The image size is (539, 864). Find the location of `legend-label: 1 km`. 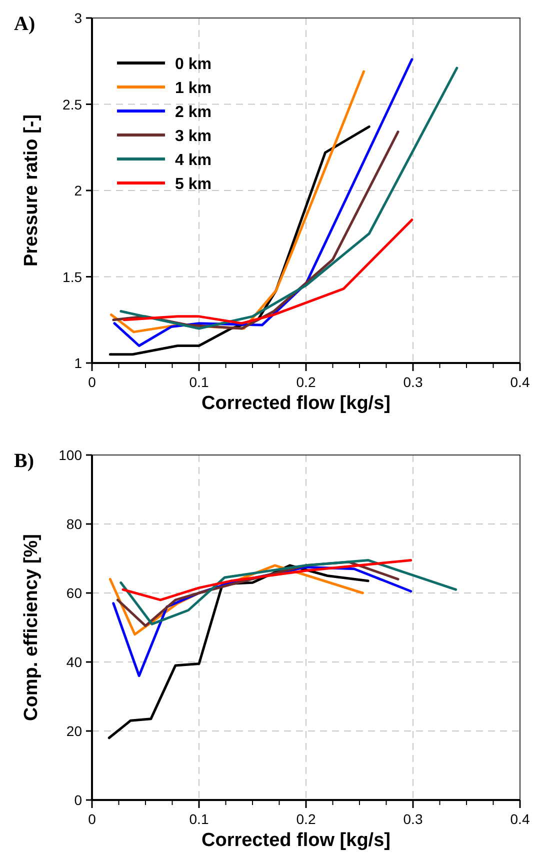

legend-label: 1 km is located at coordinates (193, 88).